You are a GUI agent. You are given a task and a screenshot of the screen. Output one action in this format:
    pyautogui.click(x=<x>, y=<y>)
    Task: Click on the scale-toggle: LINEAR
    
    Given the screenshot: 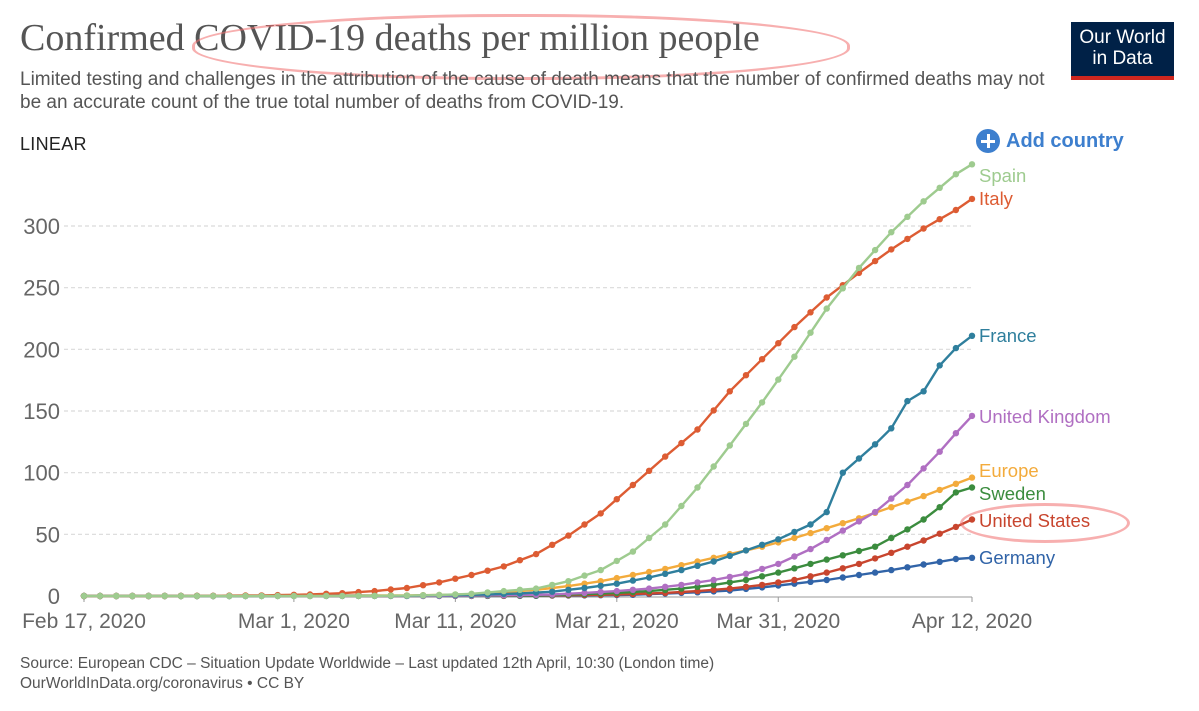 What is the action you would take?
    pyautogui.click(x=53, y=144)
    